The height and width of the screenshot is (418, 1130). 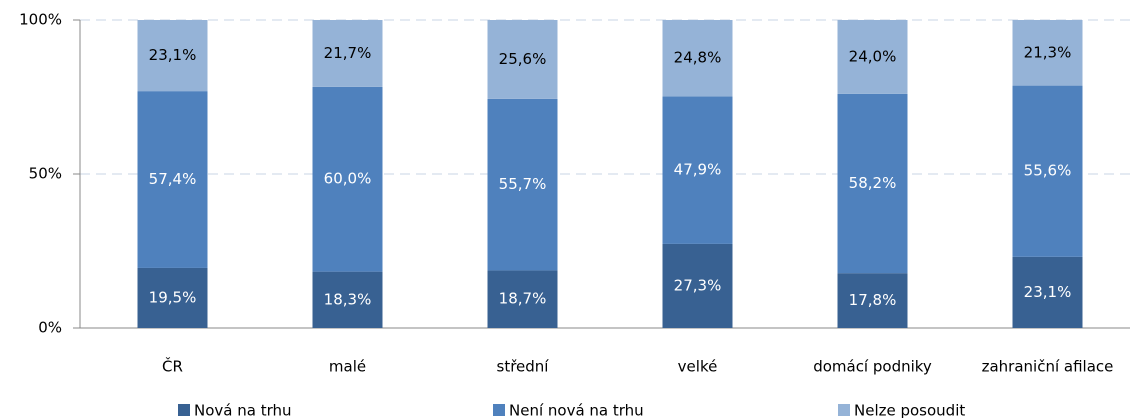 I want to click on legend-label: Nelze posoudit, so click(x=909, y=410).